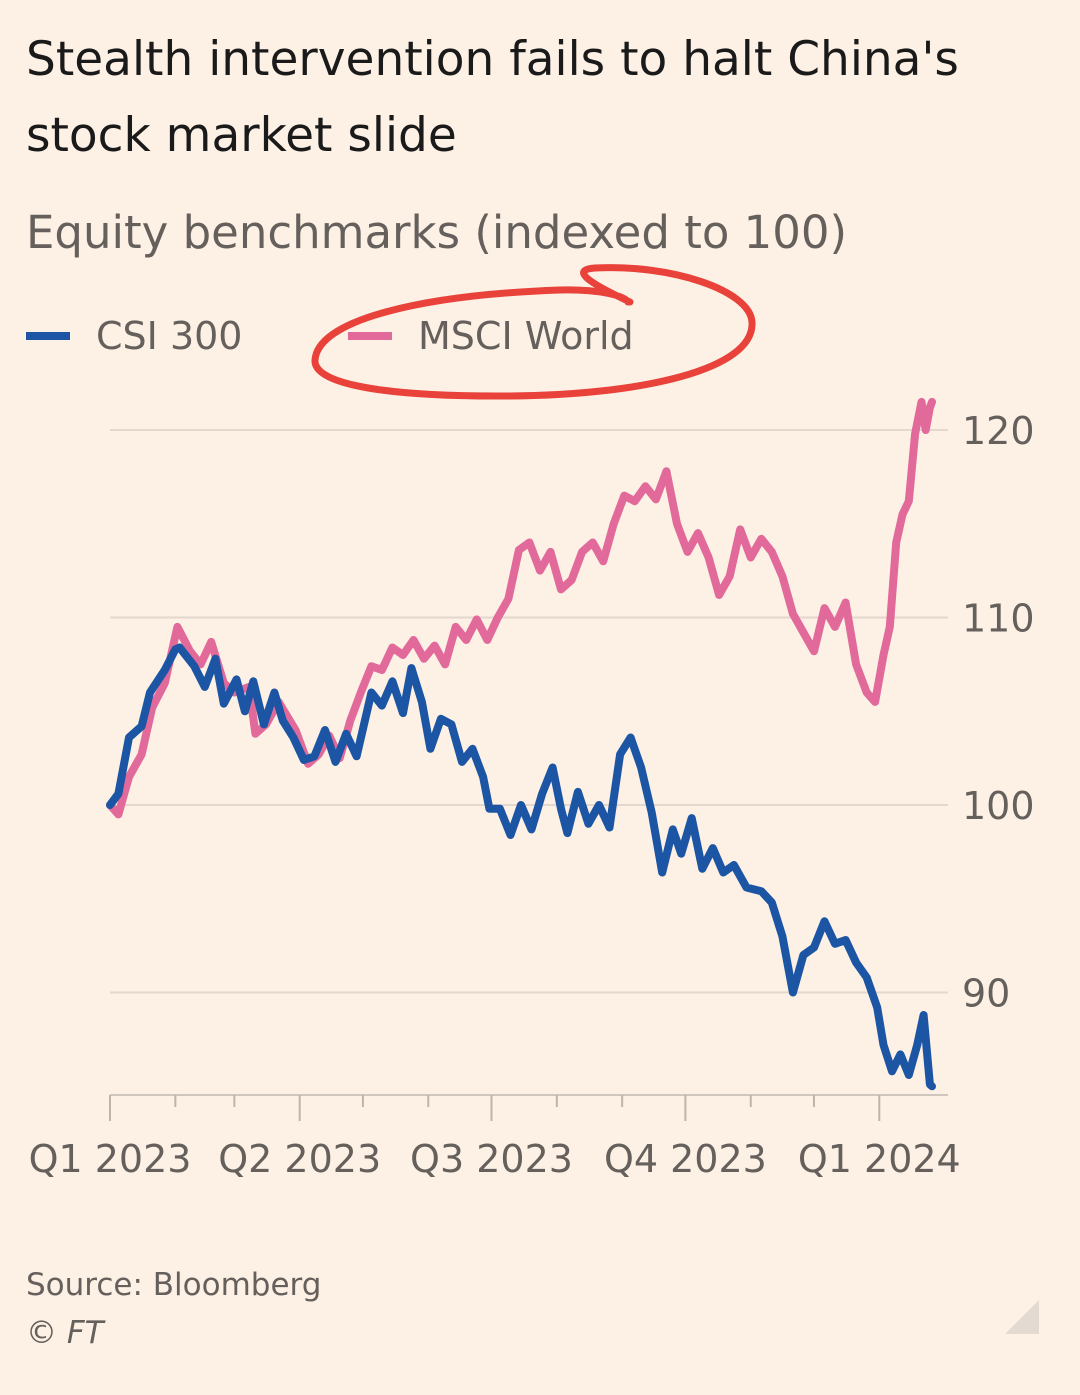 The width and height of the screenshot is (1080, 1395). I want to click on legend-label-csi-300: CSI 300, so click(169, 336).